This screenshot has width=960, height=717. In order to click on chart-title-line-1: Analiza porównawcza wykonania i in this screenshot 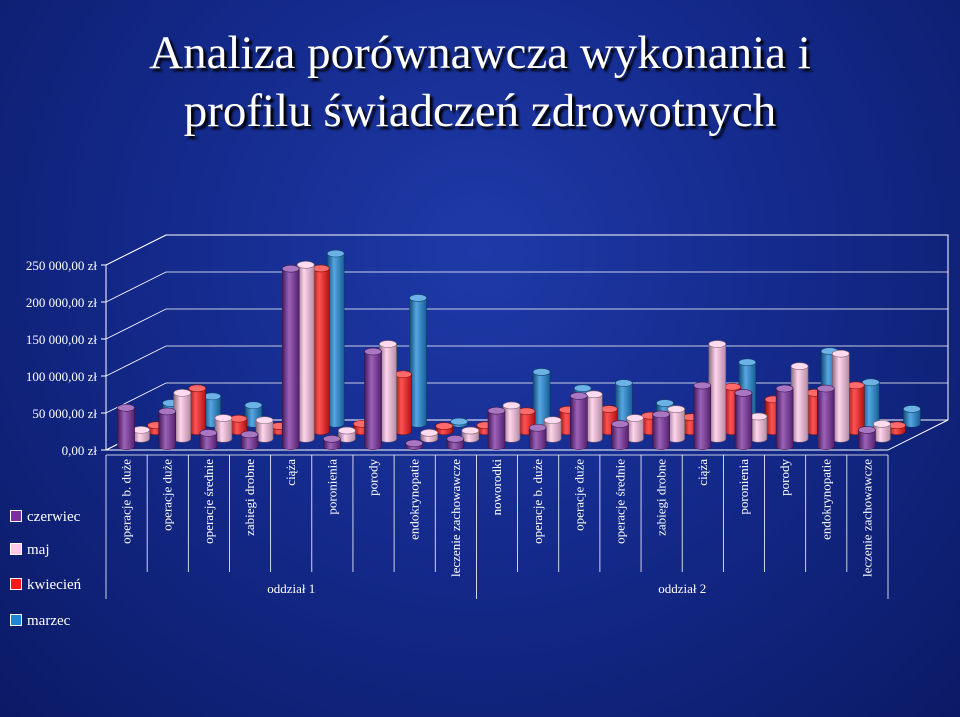, I will do `click(480, 53)`.